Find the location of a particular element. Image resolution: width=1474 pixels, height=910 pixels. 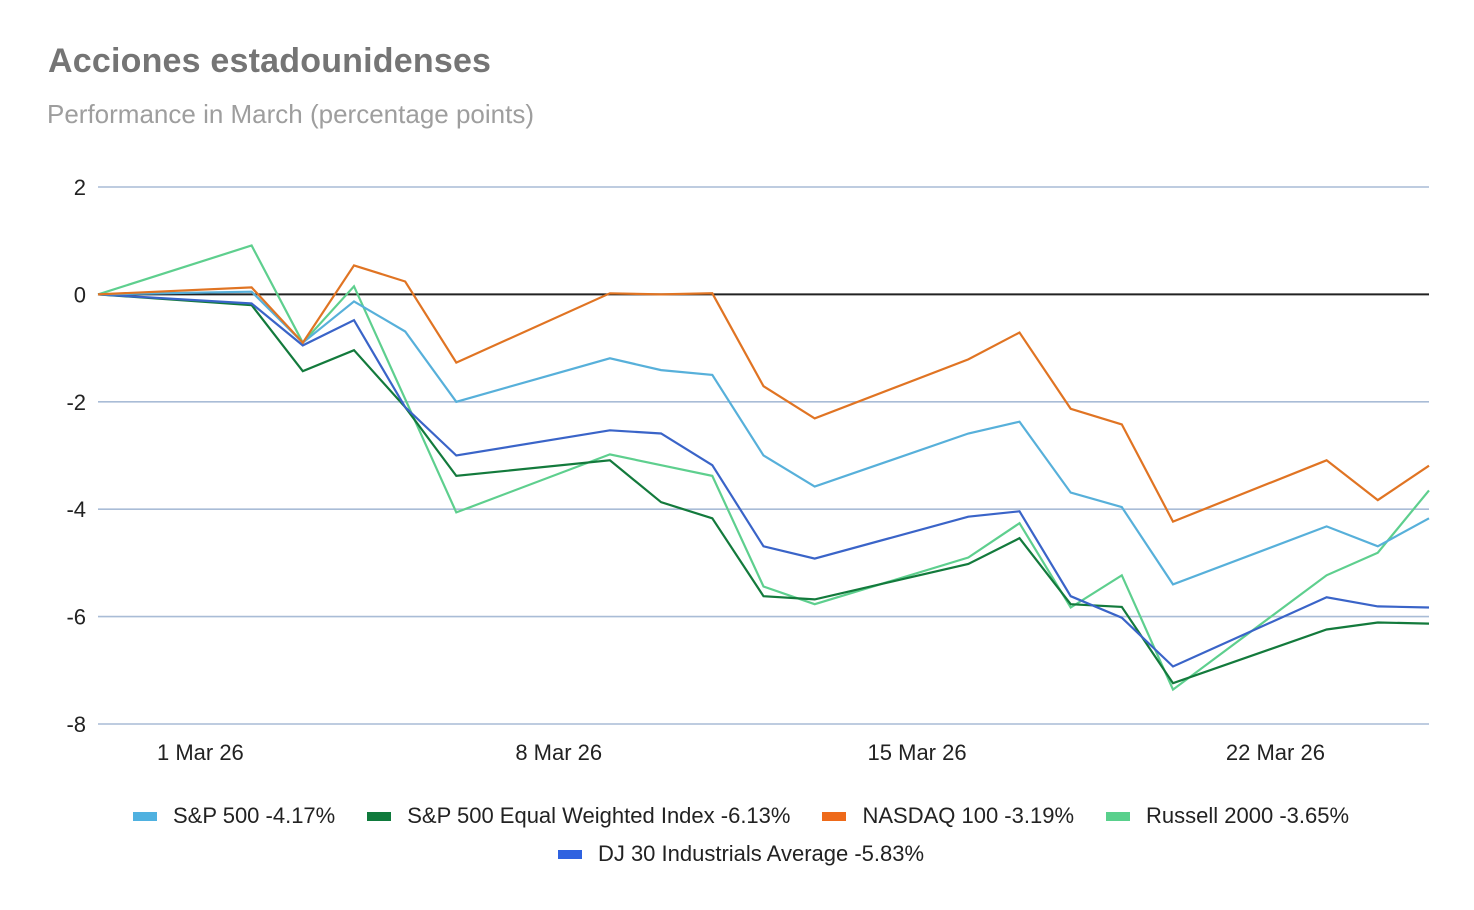

legend-item: S&P 500 -4.17% is located at coordinates (234, 816).